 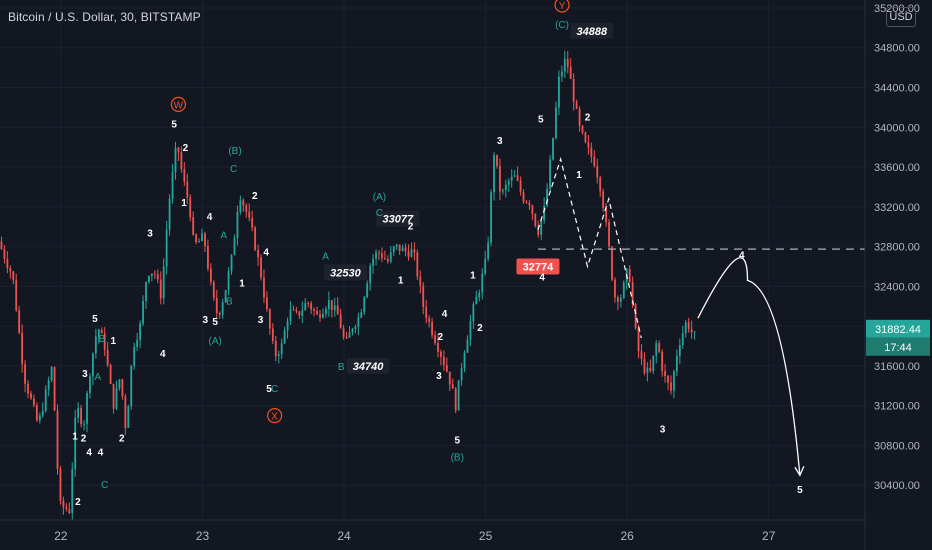 What do you see at coordinates (274, 389) in the screenshot?
I see `wave-label: C` at bounding box center [274, 389].